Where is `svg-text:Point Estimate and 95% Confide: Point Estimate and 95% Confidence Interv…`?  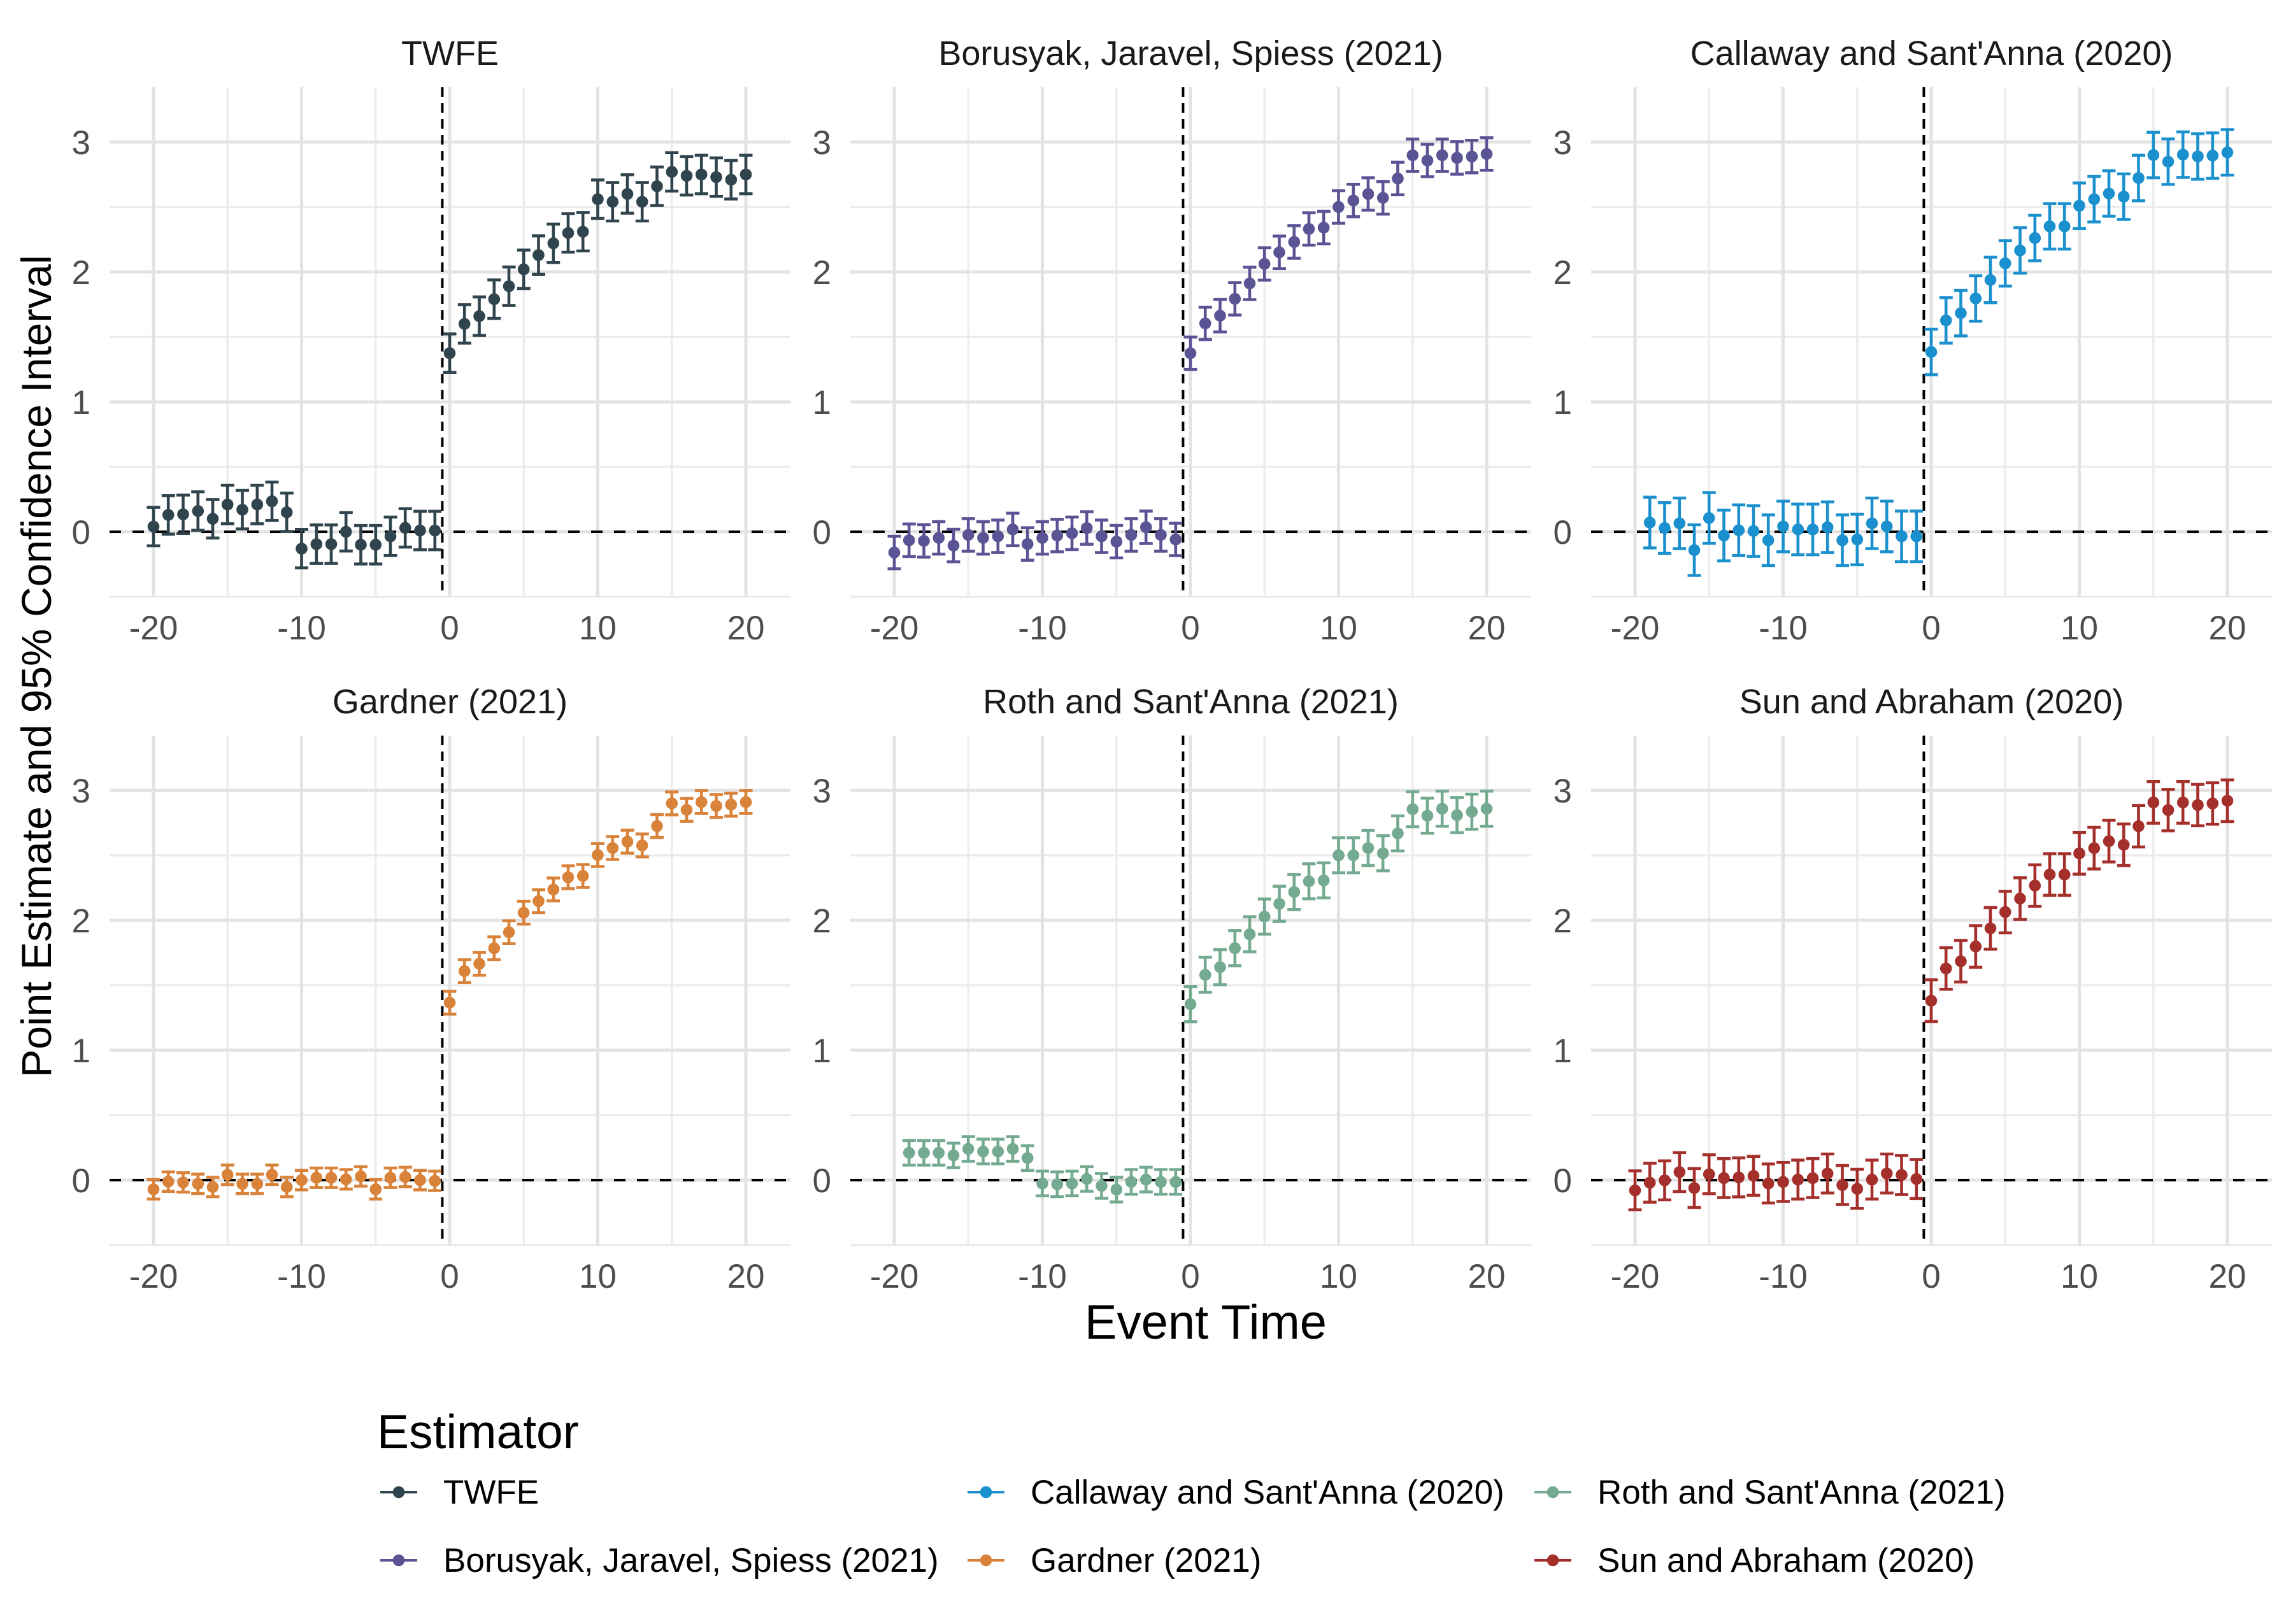 svg-text:Point Estimate and 95% Confide: Point Estimate and 95% Confidence Interv… is located at coordinates (36, 666).